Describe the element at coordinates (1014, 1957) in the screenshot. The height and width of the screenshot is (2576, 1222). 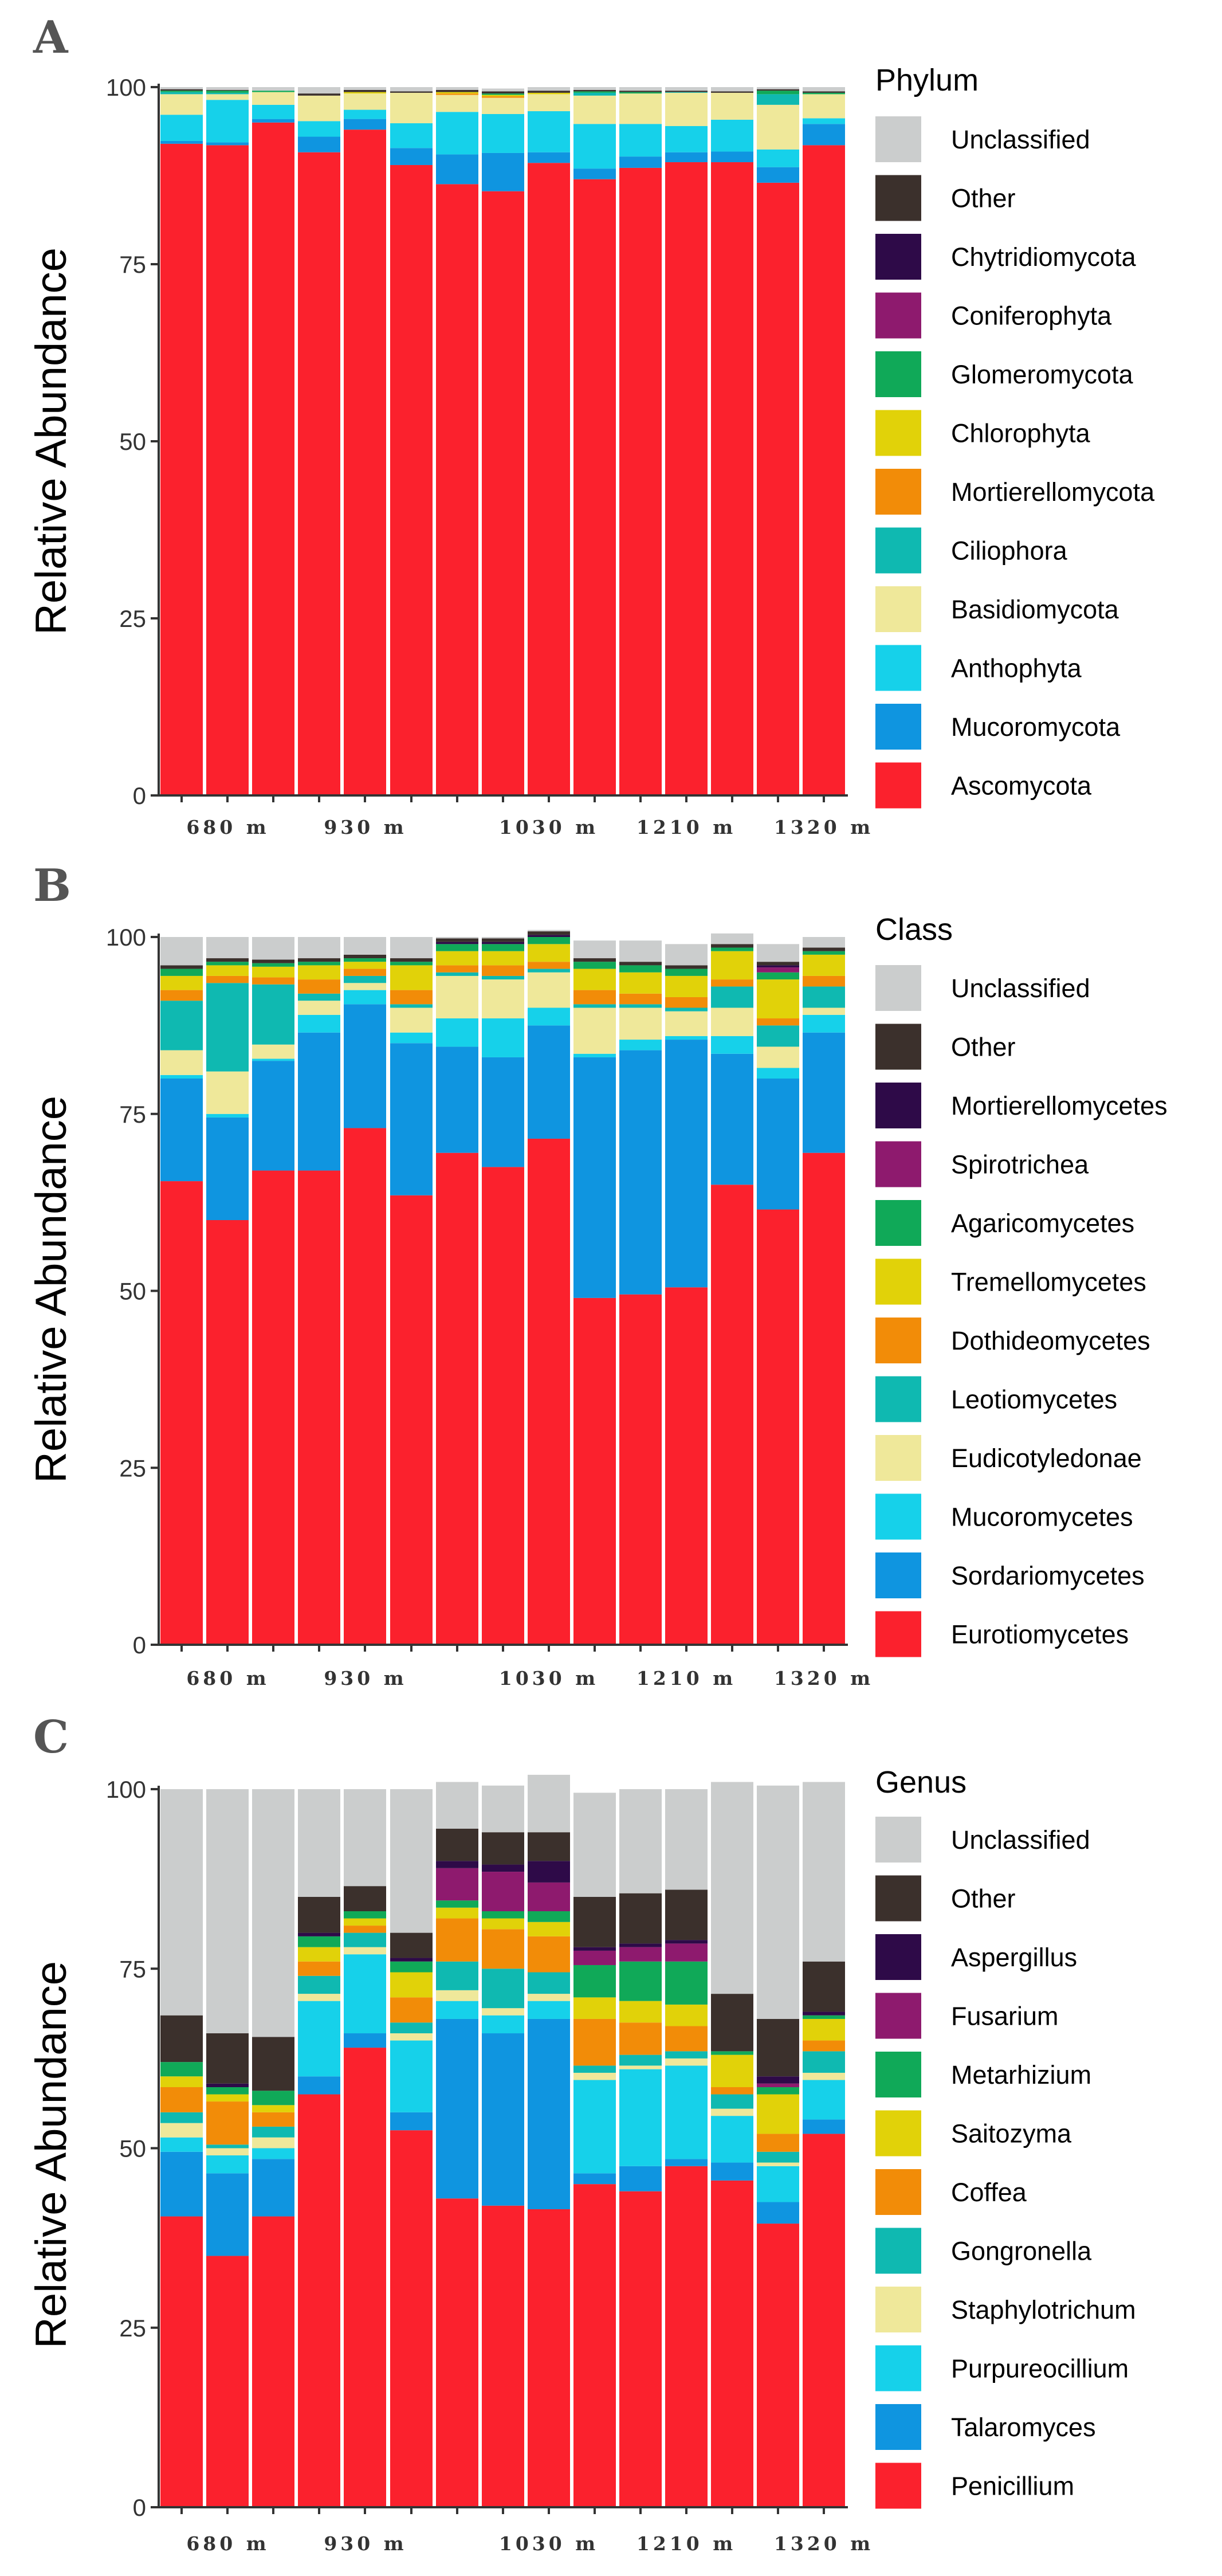
I see `legend-label: Aspergillus` at that location.